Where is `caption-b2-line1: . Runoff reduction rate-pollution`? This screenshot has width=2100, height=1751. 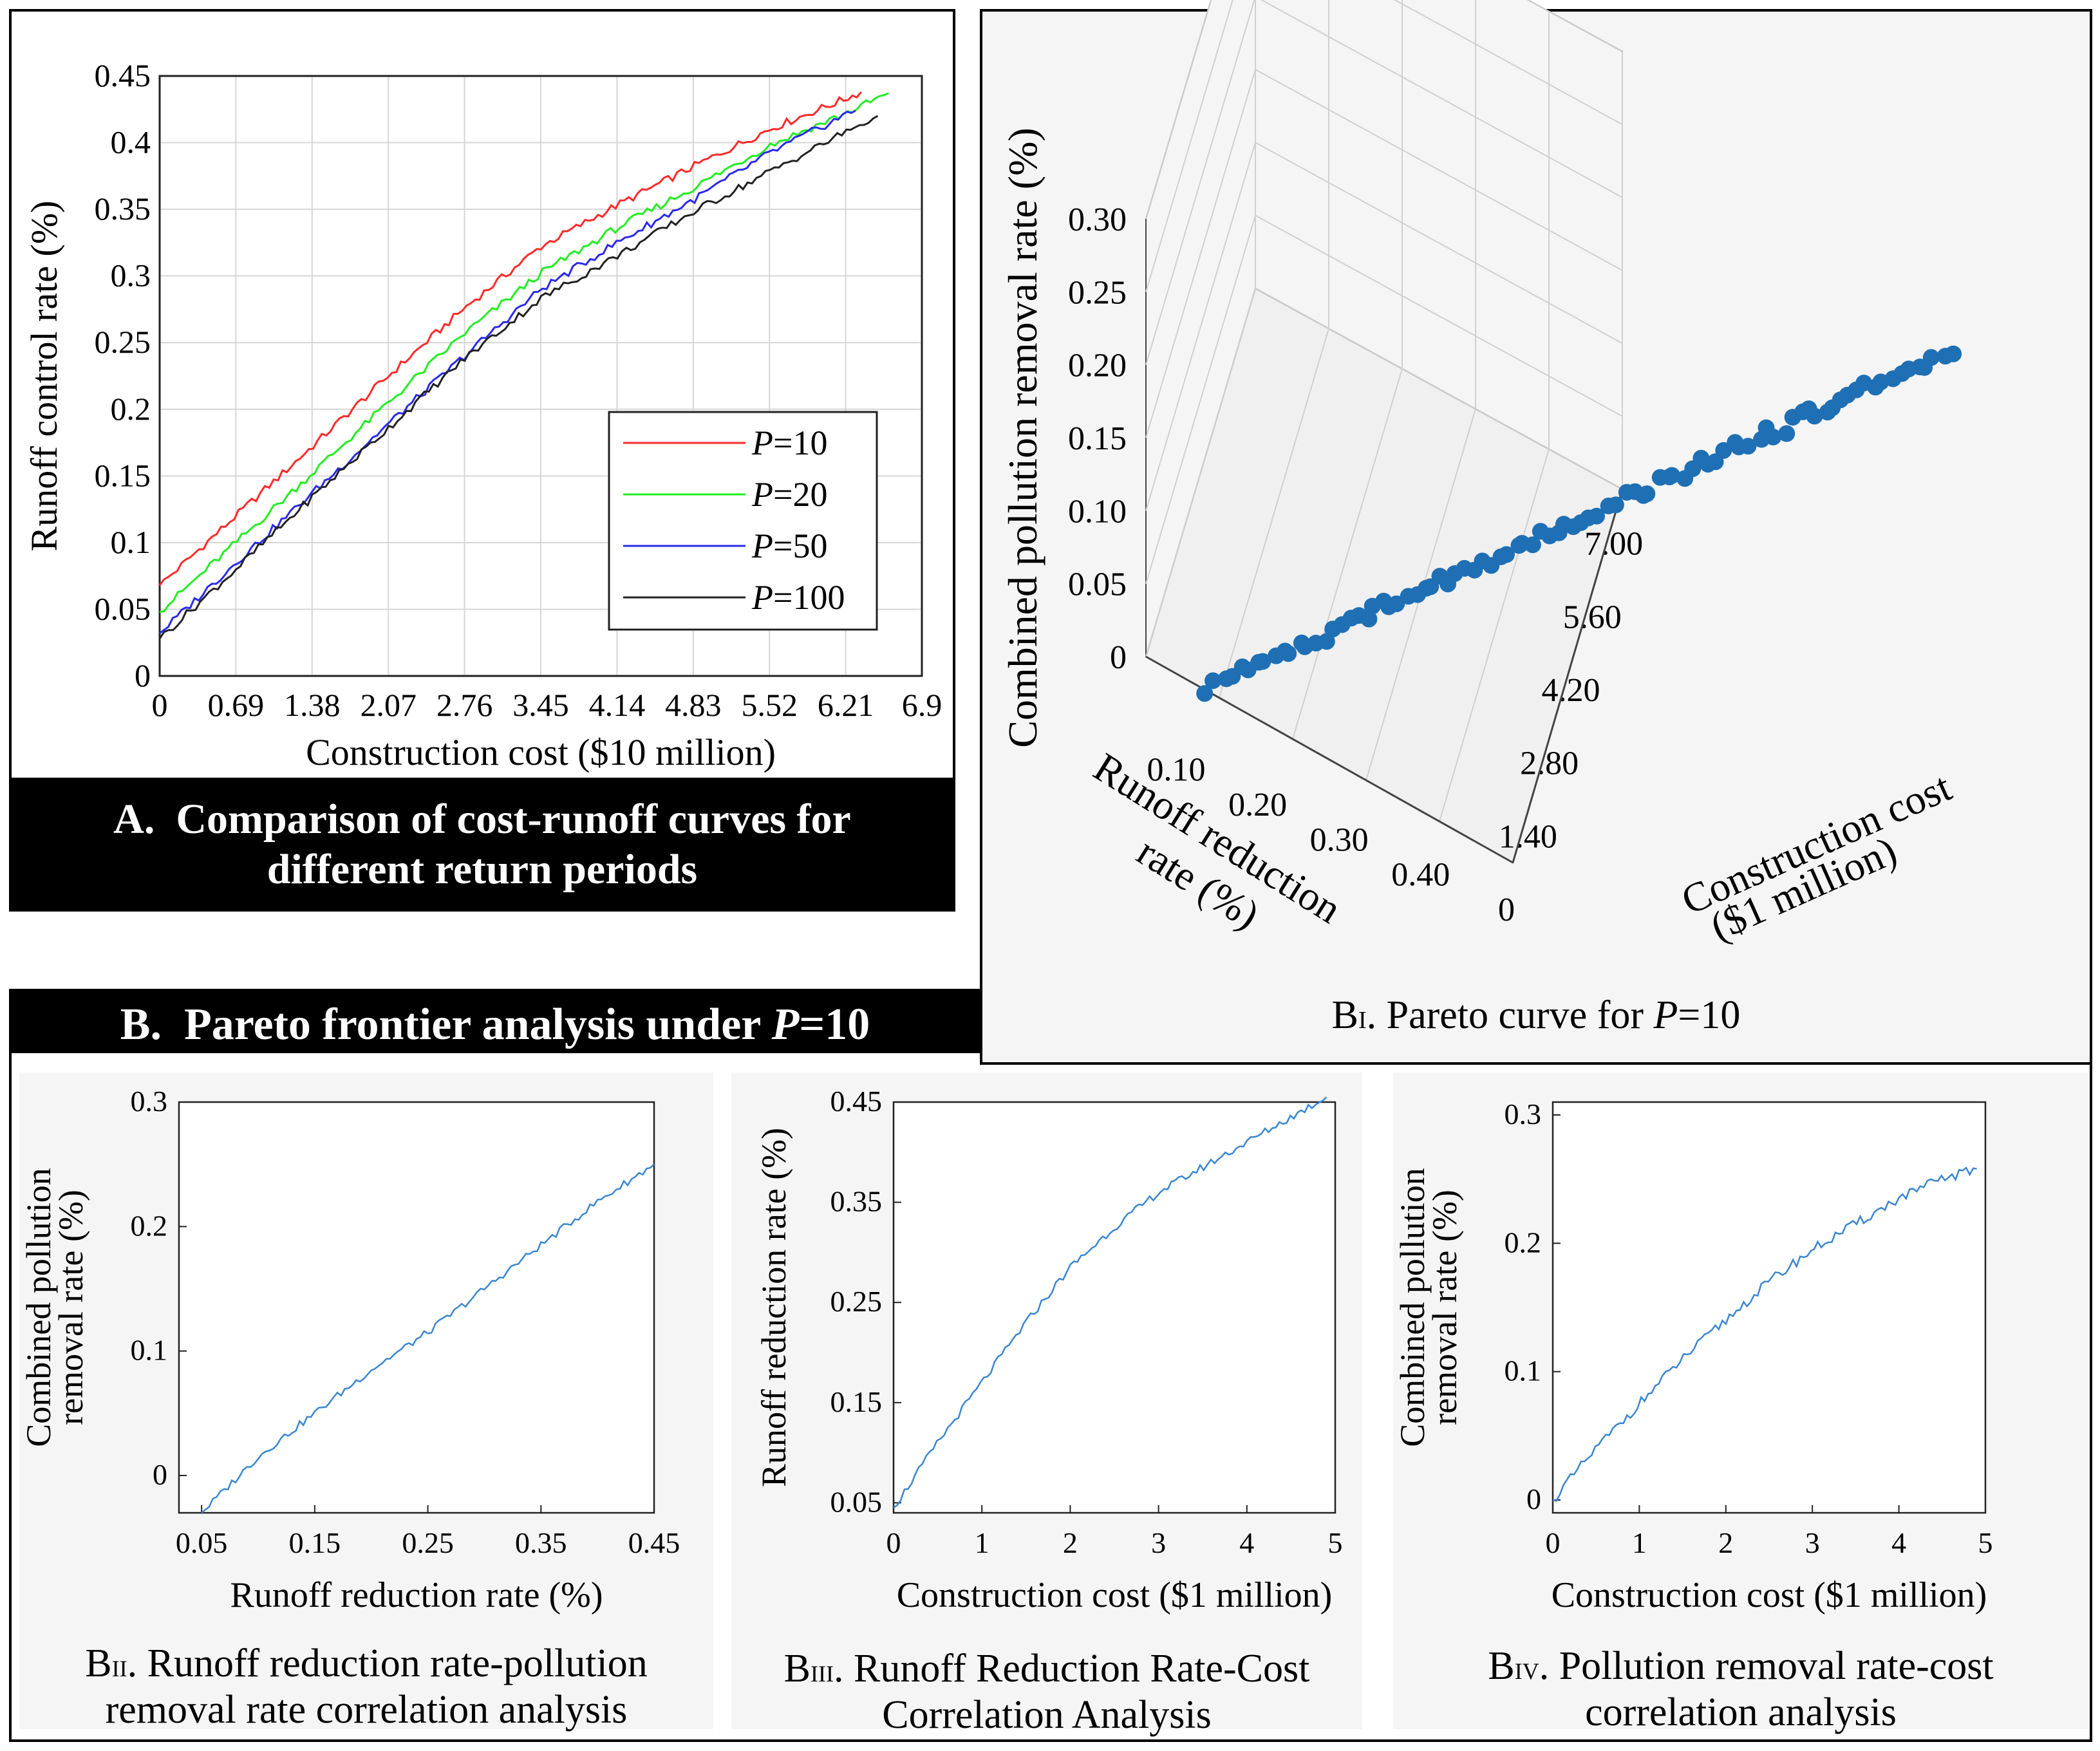
caption-b2-line1: . Runoff reduction rate-pollution is located at coordinates (387, 1663).